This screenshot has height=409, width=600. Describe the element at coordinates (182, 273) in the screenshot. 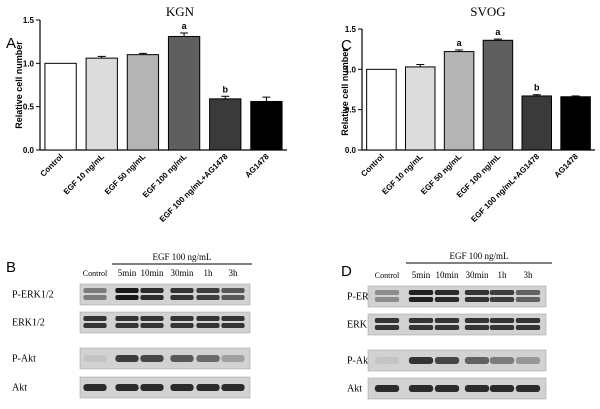

I see `lane-label: 30min` at that location.